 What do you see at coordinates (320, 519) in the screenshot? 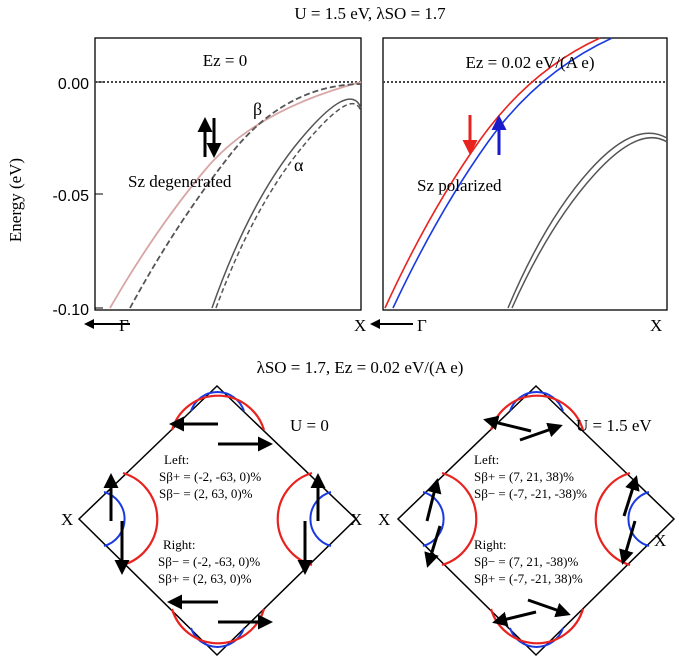
I see `fs-right-blue` at bounding box center [320, 519].